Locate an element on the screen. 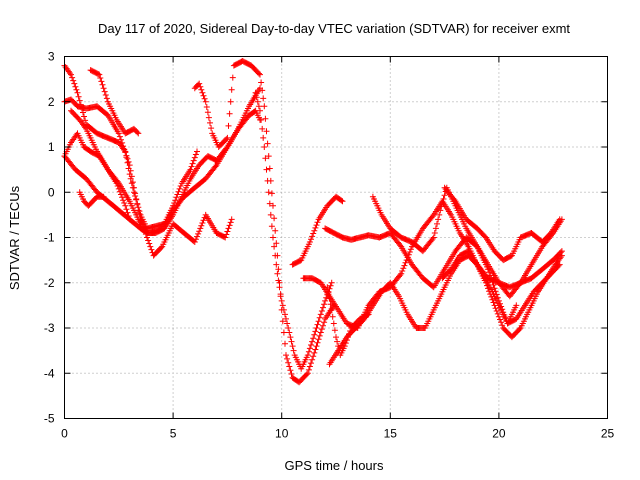 The height and width of the screenshot is (480, 640). y-tick-label: -5 is located at coordinates (49, 419).